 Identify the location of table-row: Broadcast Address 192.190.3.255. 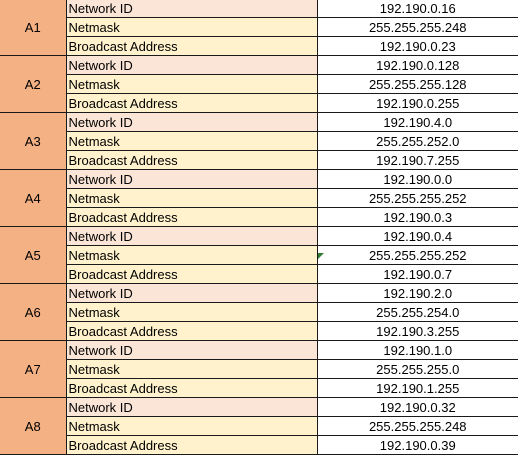
(259, 331).